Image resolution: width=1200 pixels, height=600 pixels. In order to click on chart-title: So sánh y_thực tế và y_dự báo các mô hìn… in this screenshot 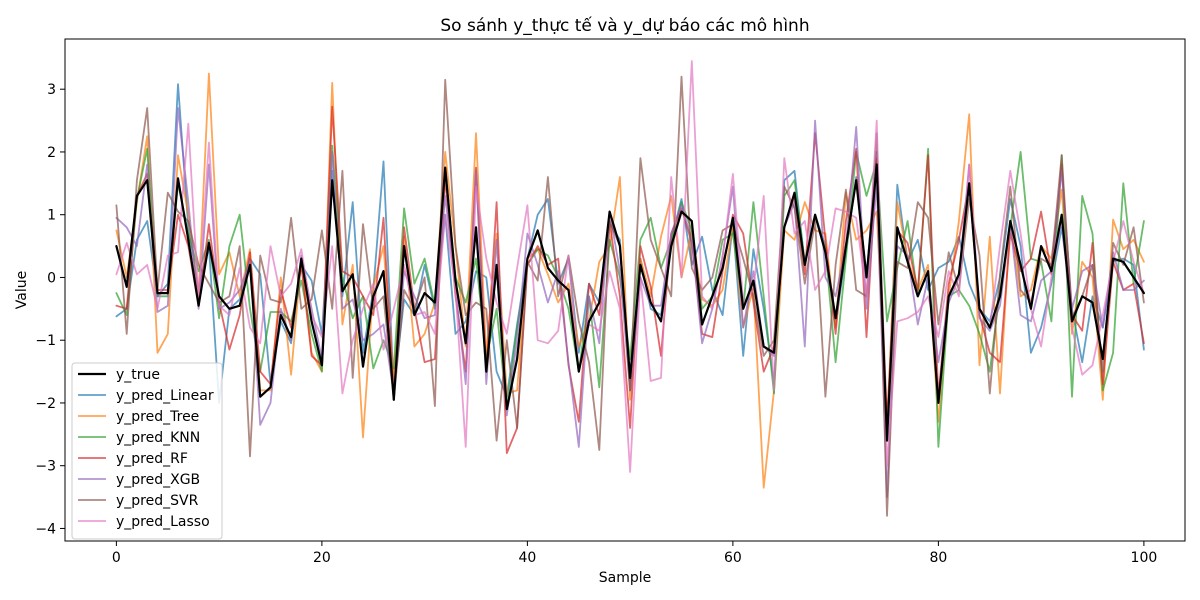, I will do `click(624, 25)`.